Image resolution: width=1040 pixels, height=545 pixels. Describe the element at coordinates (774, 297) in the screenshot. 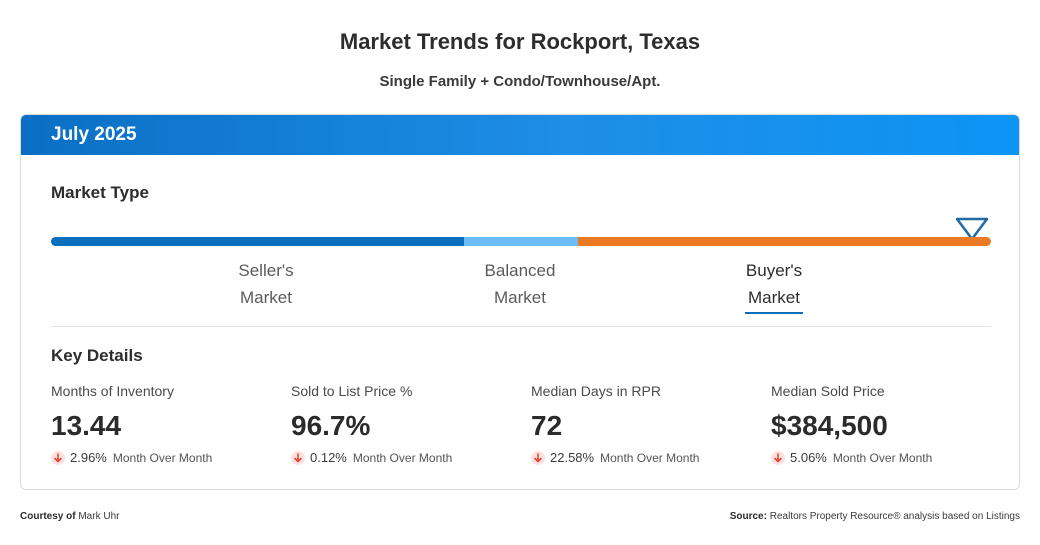

I see `buyer-label-line2: Market` at that location.